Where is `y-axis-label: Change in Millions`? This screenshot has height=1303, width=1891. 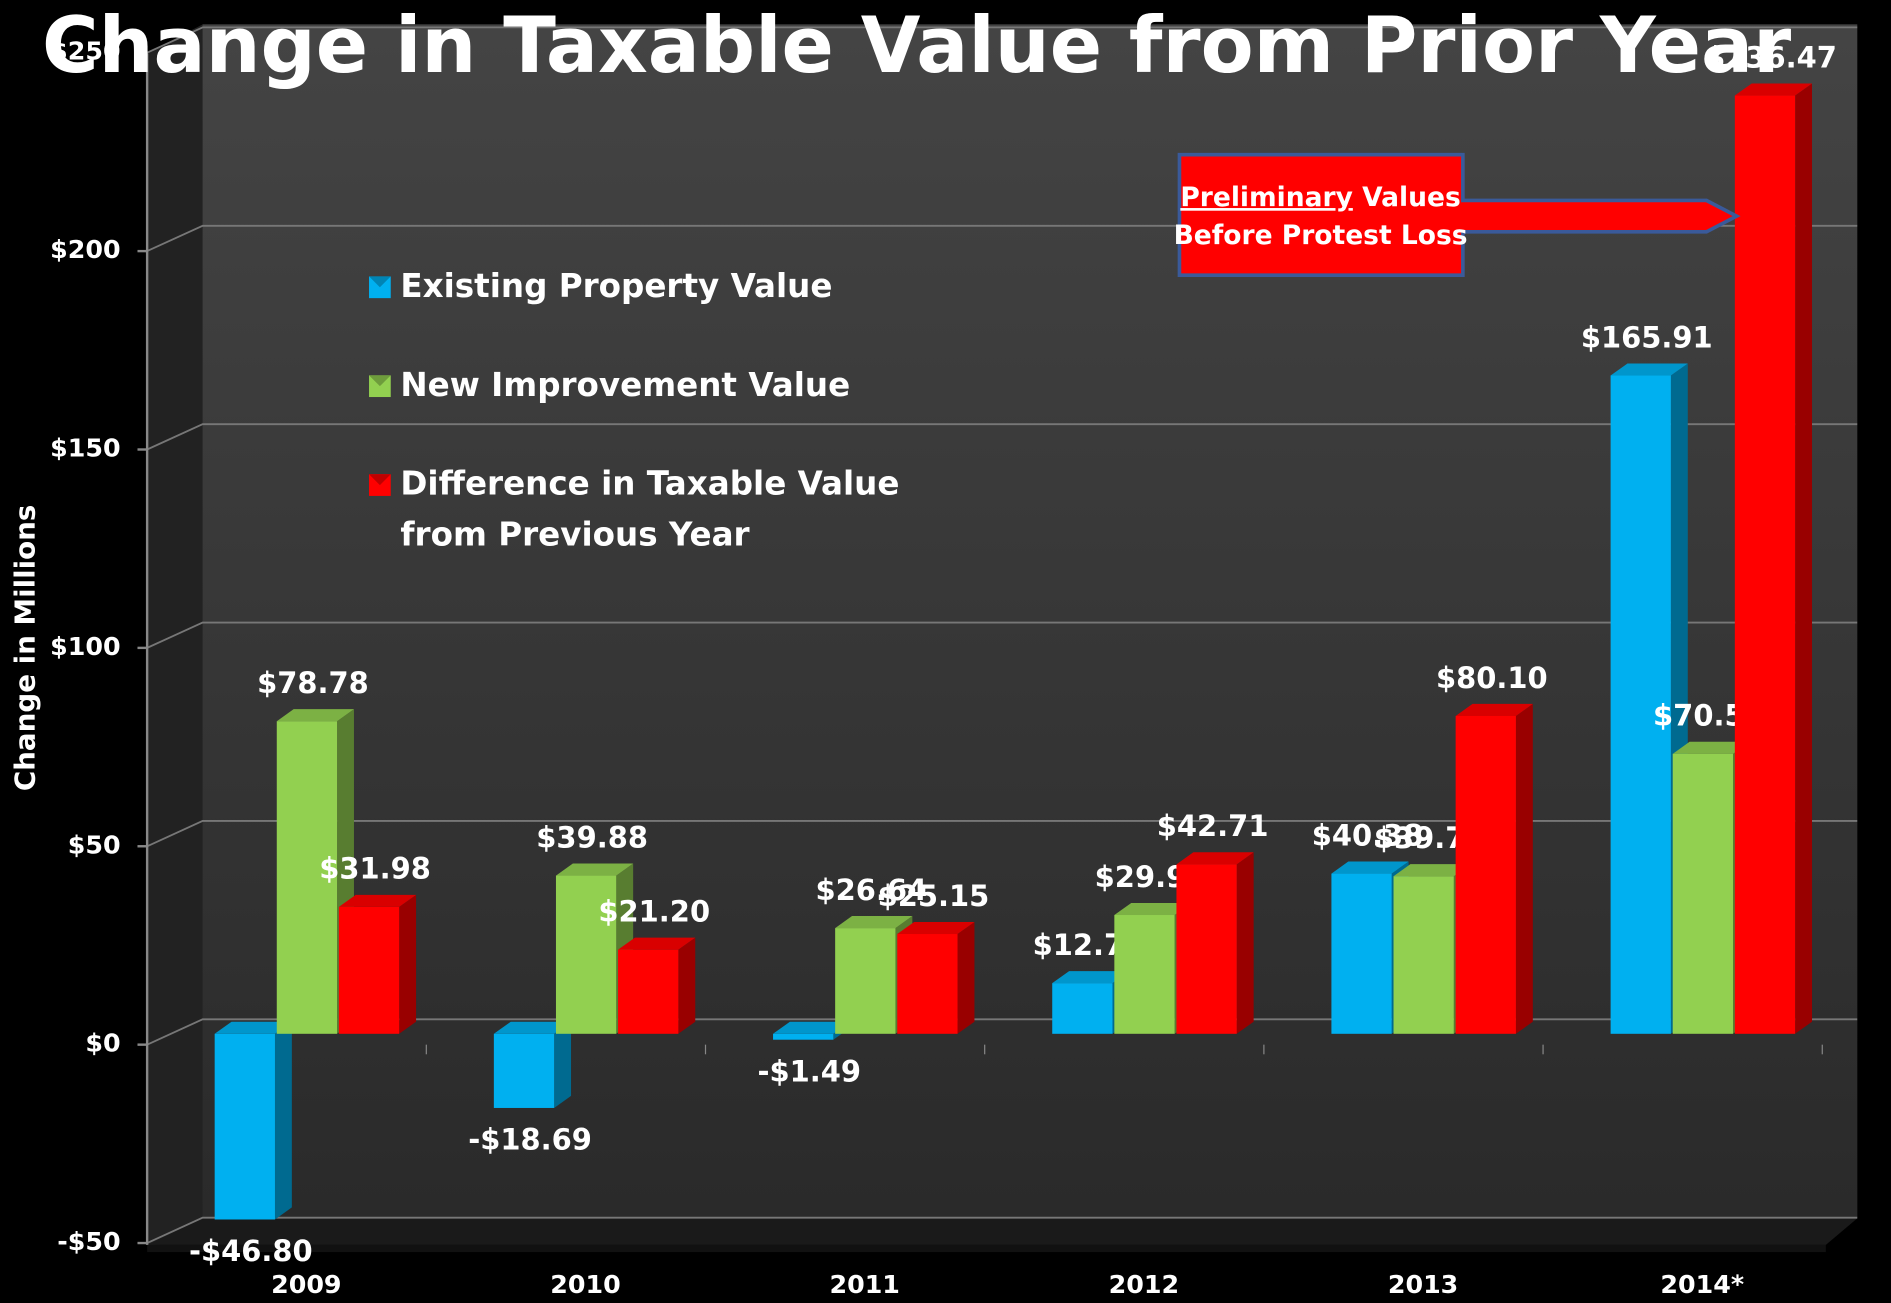 y-axis-label: Change in Millions is located at coordinates (25, 648).